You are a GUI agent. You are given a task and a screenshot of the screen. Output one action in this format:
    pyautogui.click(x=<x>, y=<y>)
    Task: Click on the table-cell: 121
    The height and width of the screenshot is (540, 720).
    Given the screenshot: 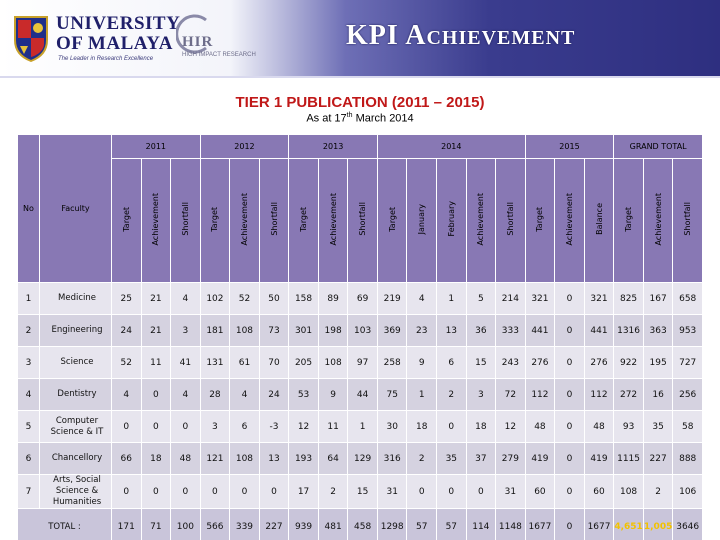 What is the action you would take?
    pyautogui.click(x=215, y=458)
    